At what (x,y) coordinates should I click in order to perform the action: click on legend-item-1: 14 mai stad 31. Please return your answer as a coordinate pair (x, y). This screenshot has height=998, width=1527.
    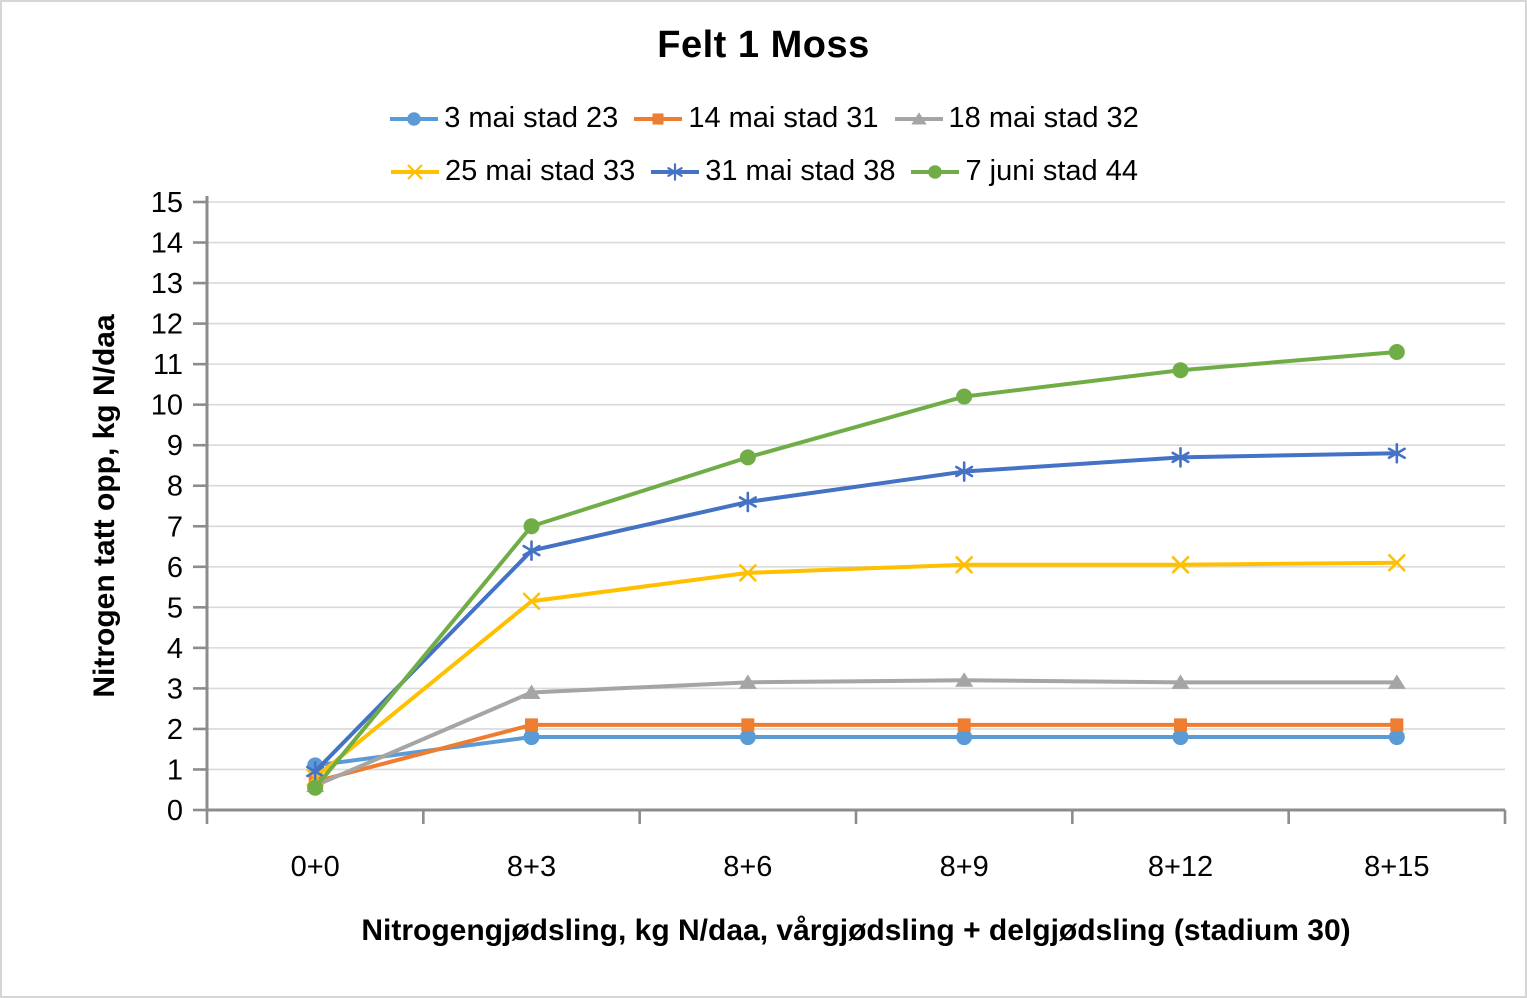
    Looking at the image, I should click on (755, 118).